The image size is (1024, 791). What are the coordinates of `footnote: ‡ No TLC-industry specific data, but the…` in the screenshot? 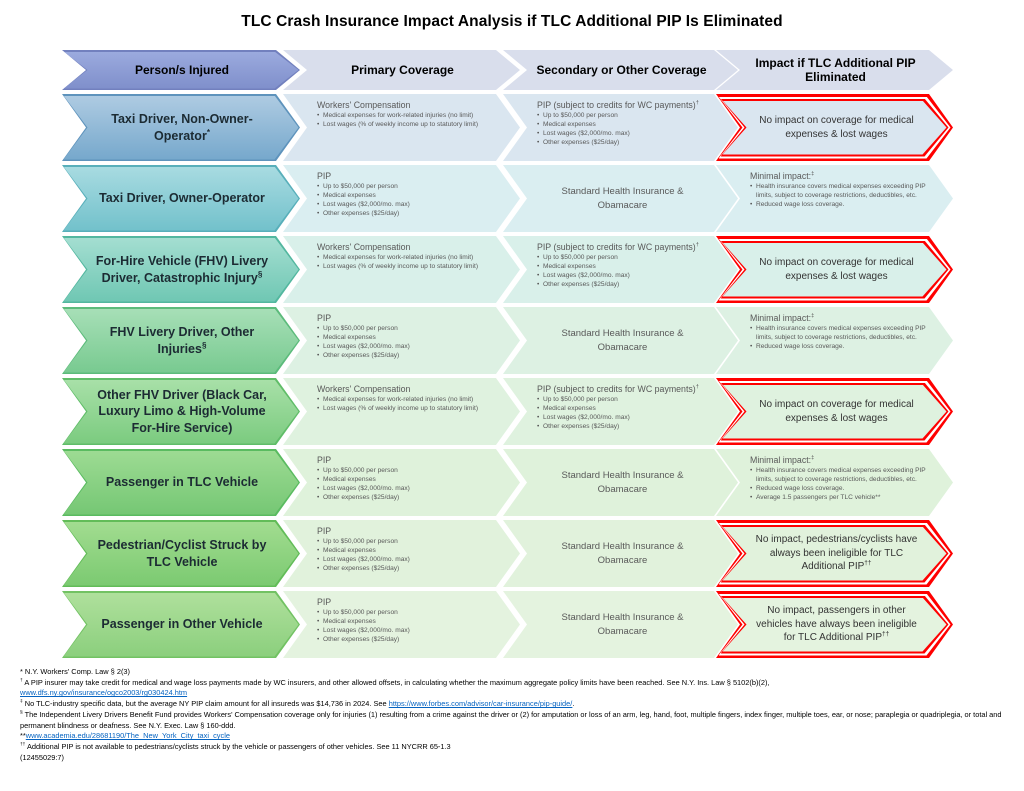 It's located at (514, 704).